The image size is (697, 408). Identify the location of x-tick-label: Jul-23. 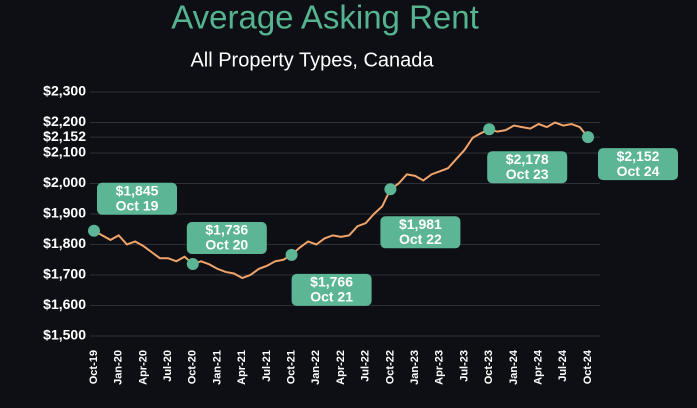
(464, 366).